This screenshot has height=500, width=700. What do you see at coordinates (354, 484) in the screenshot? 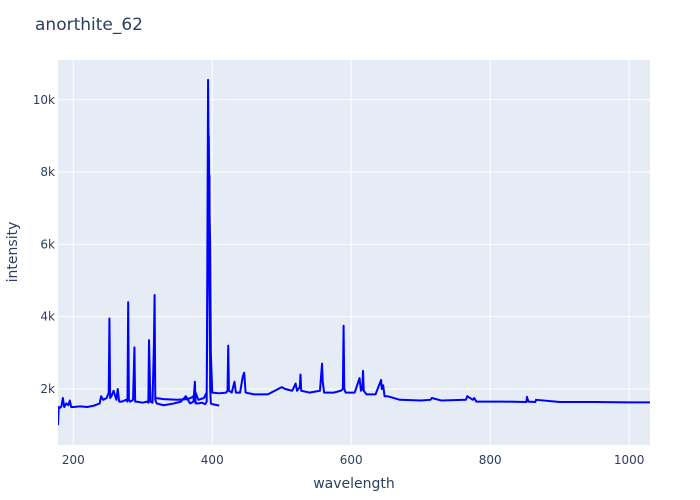
I see `x-axis-title: wavelength` at bounding box center [354, 484].